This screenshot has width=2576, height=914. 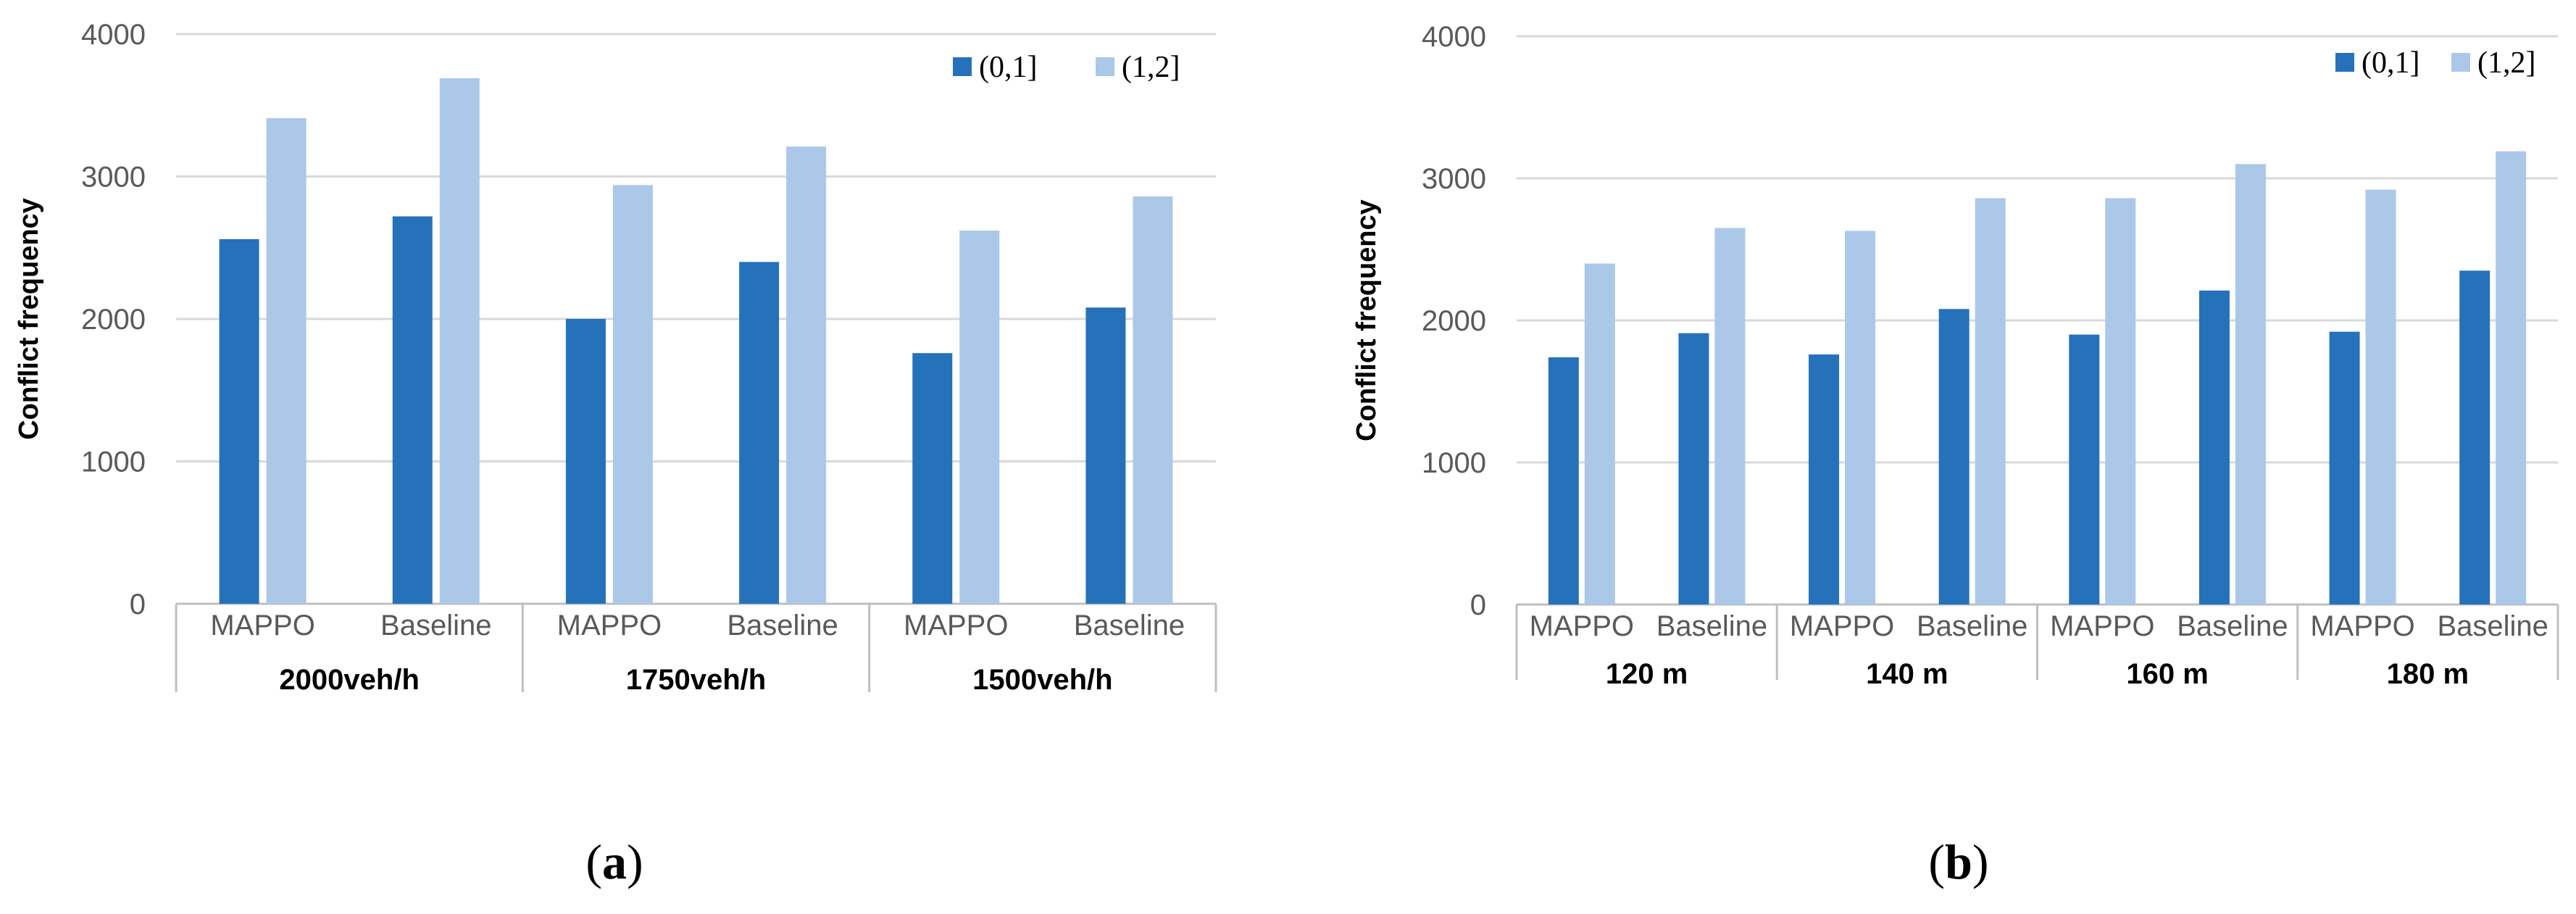 What do you see at coordinates (1647, 674) in the screenshot?
I see `group-label: 120 m` at bounding box center [1647, 674].